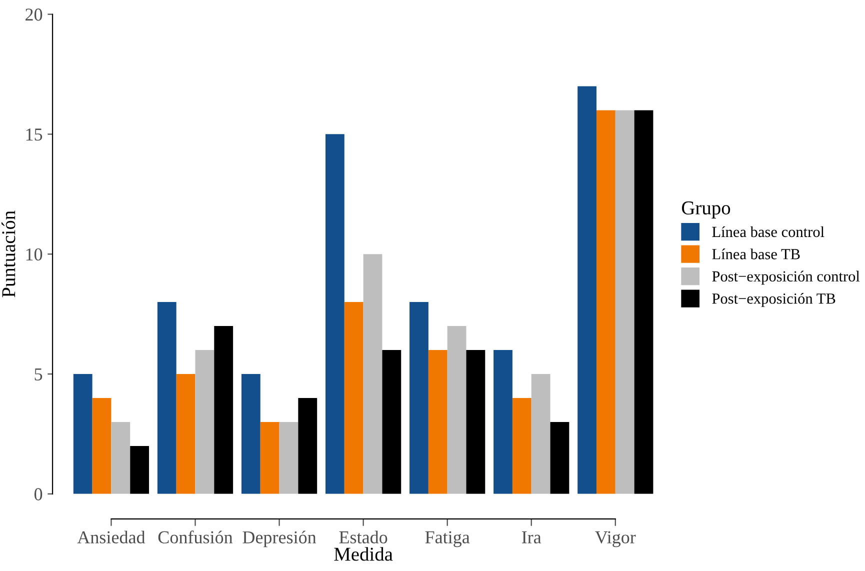 This screenshot has width=865, height=571. I want to click on x-tick-label: Confusión, so click(195, 537).